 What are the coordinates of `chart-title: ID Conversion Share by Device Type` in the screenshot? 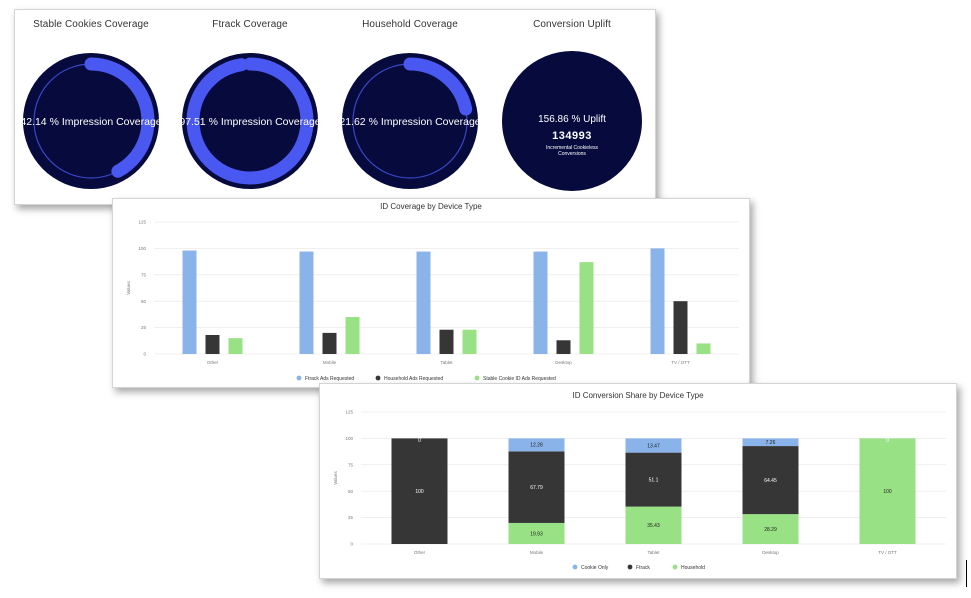 It's located at (638, 395).